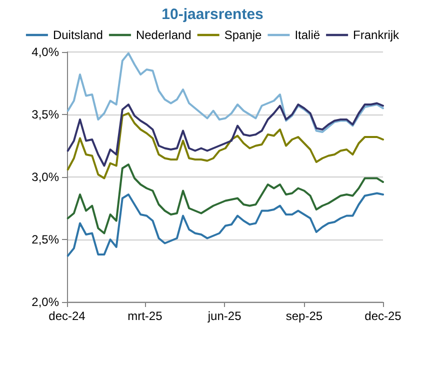  What do you see at coordinates (46, 52) in the screenshot?
I see `y-tick-label: 4,0%` at bounding box center [46, 52].